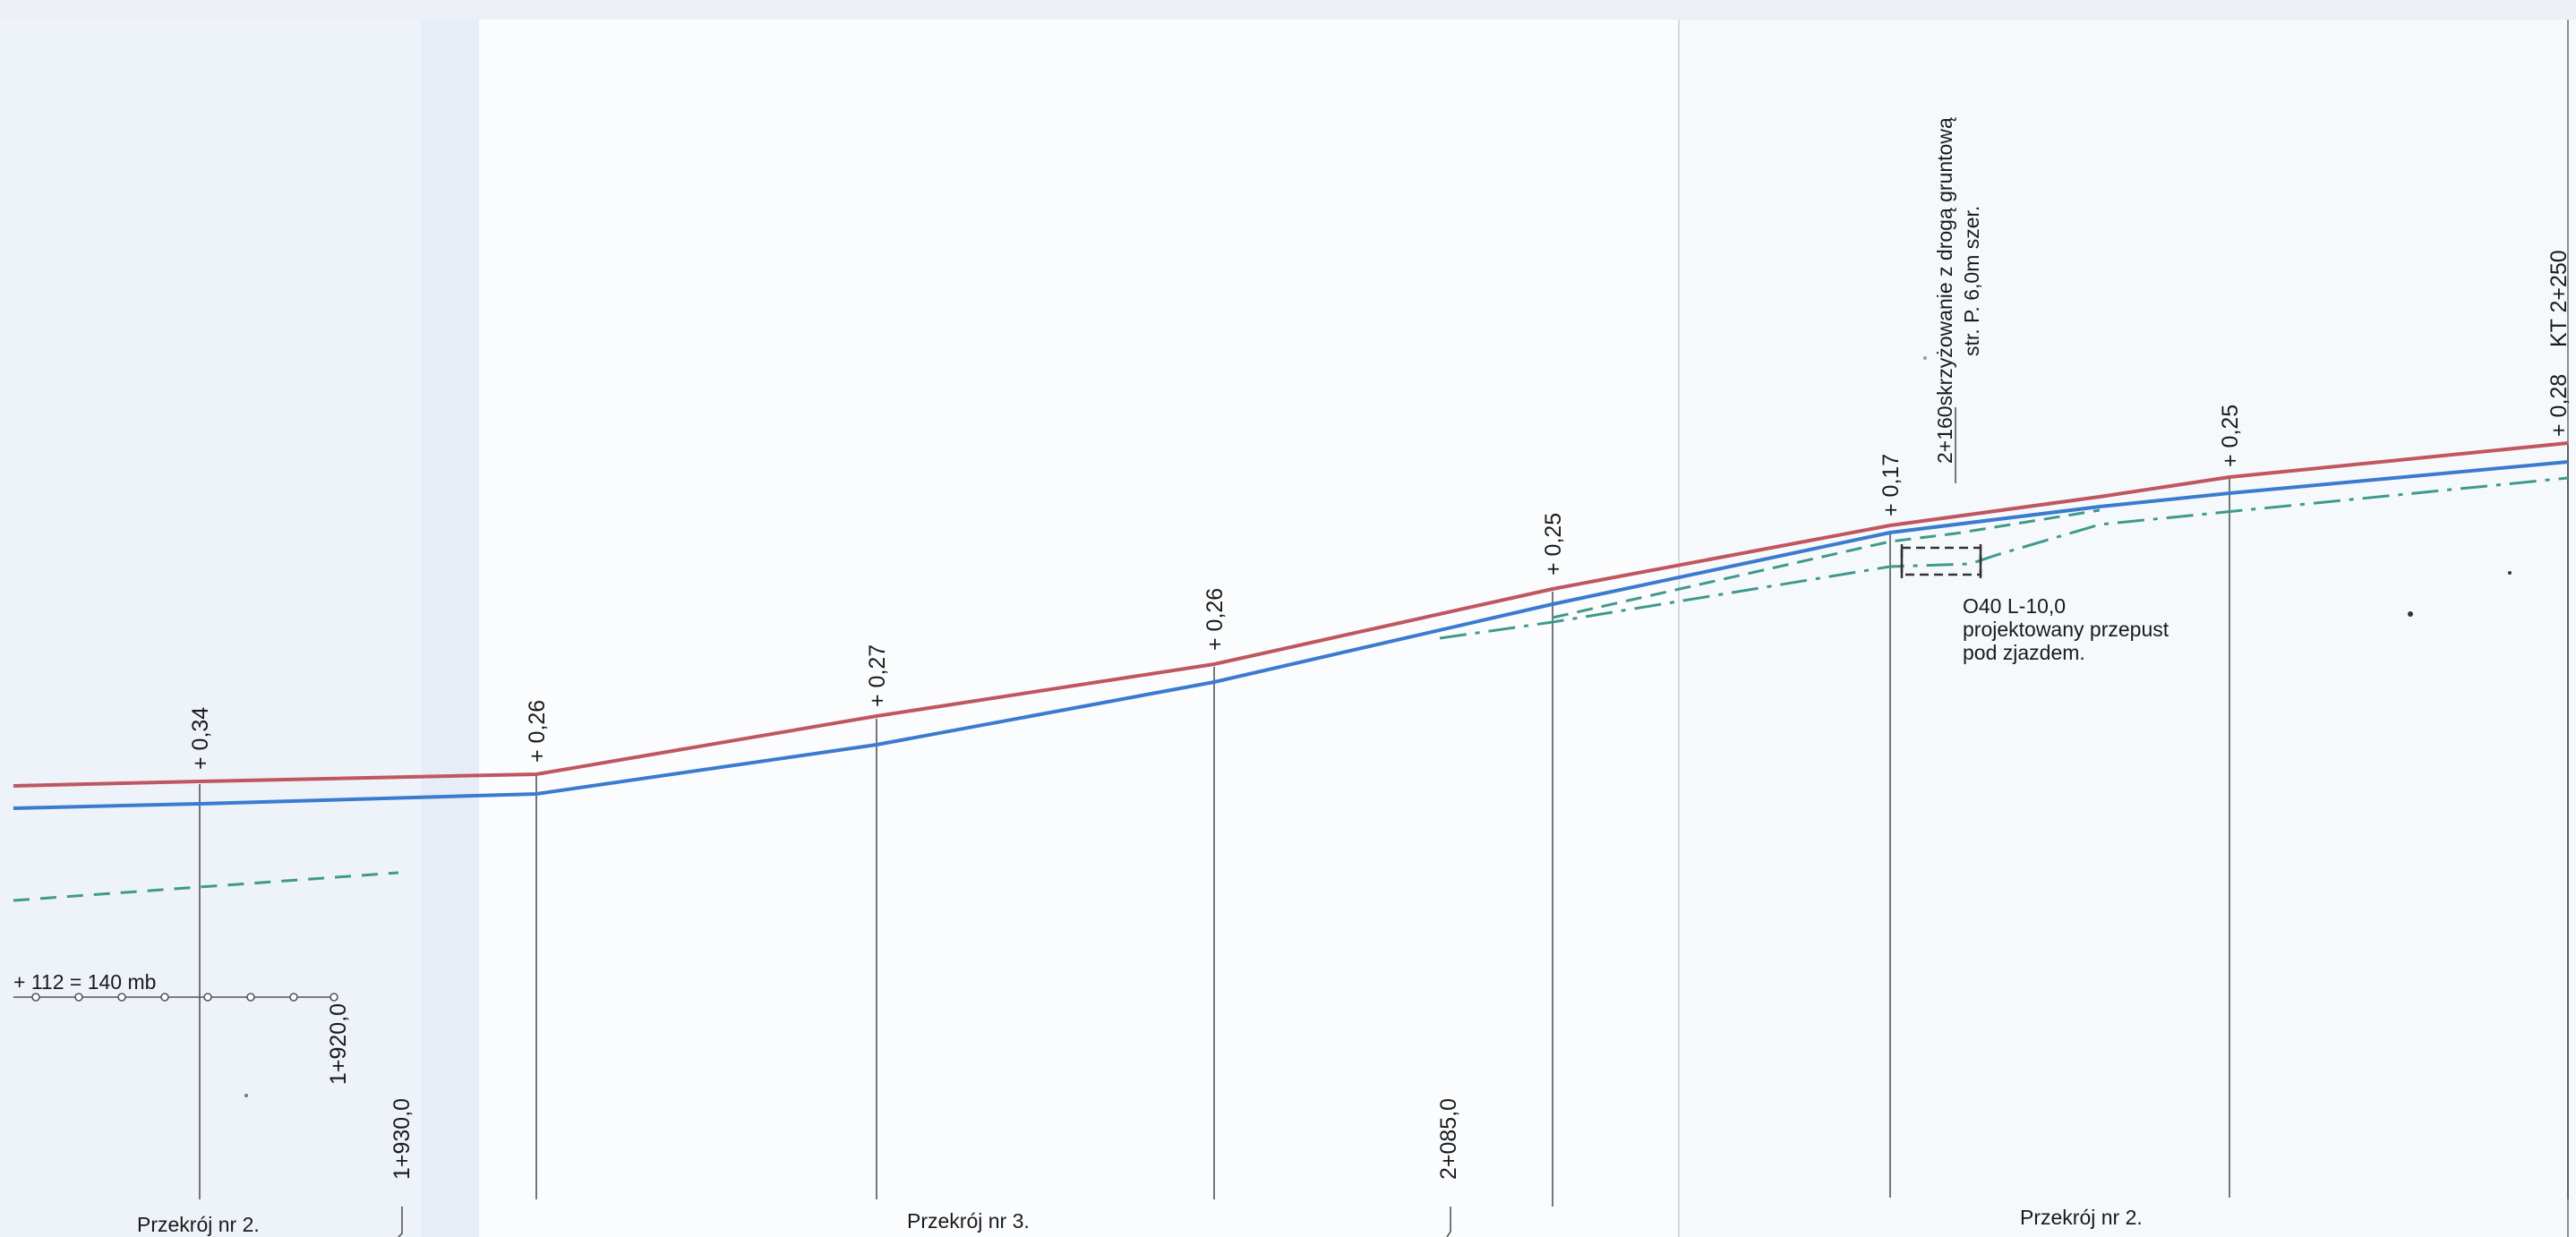 The image size is (2576, 1237). Describe the element at coordinates (2014, 606) in the screenshot. I see `culvert-note-line1: O40 L-10,0` at that location.